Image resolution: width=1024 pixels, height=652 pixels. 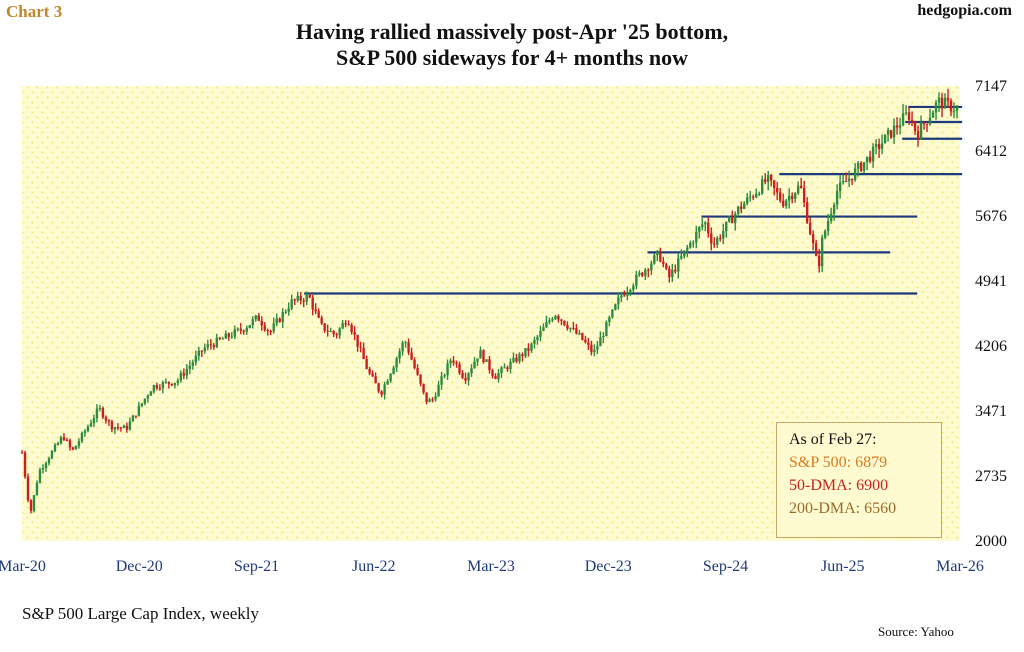 What do you see at coordinates (256, 566) in the screenshot?
I see `x-tick-label: Sep-21` at bounding box center [256, 566].